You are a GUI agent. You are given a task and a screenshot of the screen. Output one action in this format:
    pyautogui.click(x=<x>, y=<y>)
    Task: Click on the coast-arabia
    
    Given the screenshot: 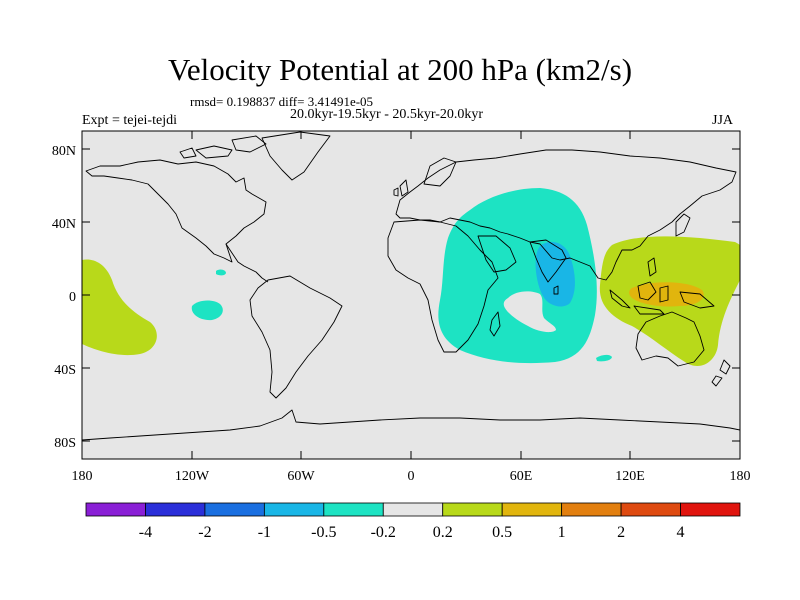 What is the action you would take?
    pyautogui.click(x=497, y=254)
    